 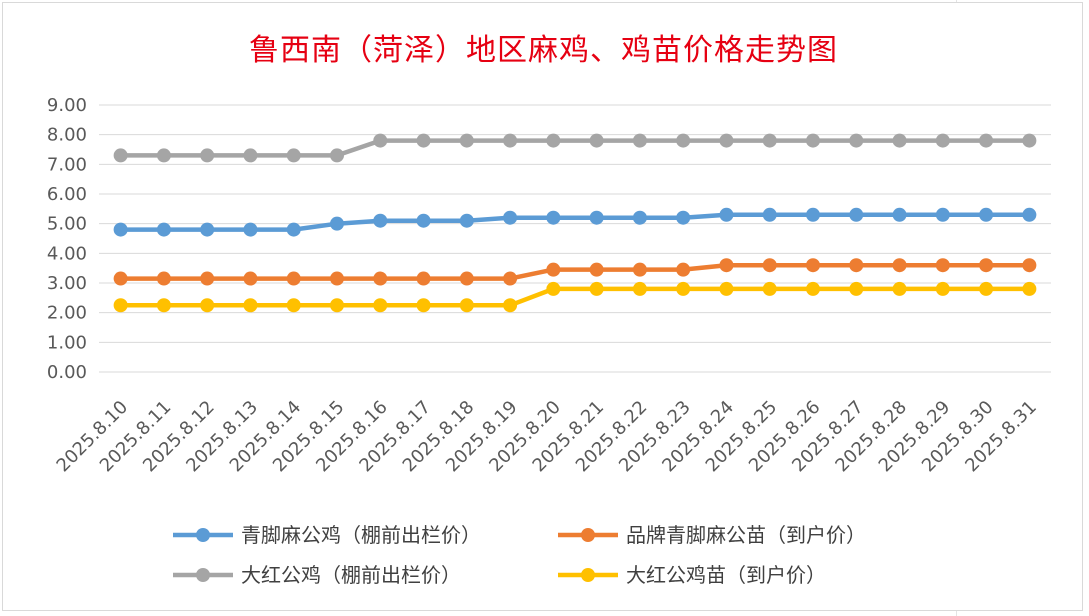 I want to click on legend-label: 青脚麻公鸡（棚前出栏价）, so click(x=361, y=535).